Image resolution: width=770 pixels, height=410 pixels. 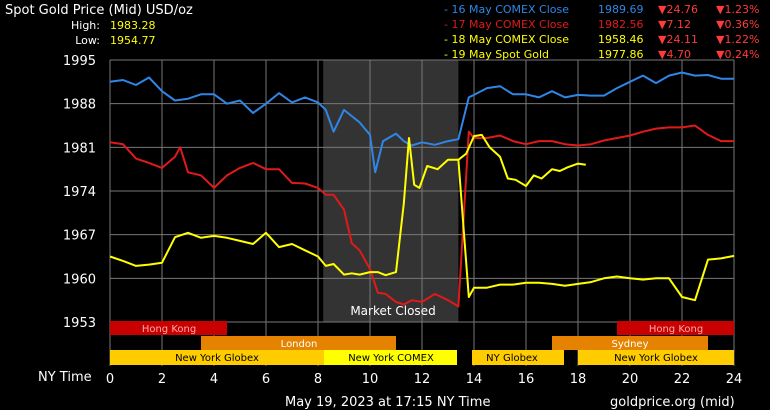 I want to click on y-axis-ticks: 1995 1988 1981 1974 1967 1960 1953, so click(x=79, y=192).